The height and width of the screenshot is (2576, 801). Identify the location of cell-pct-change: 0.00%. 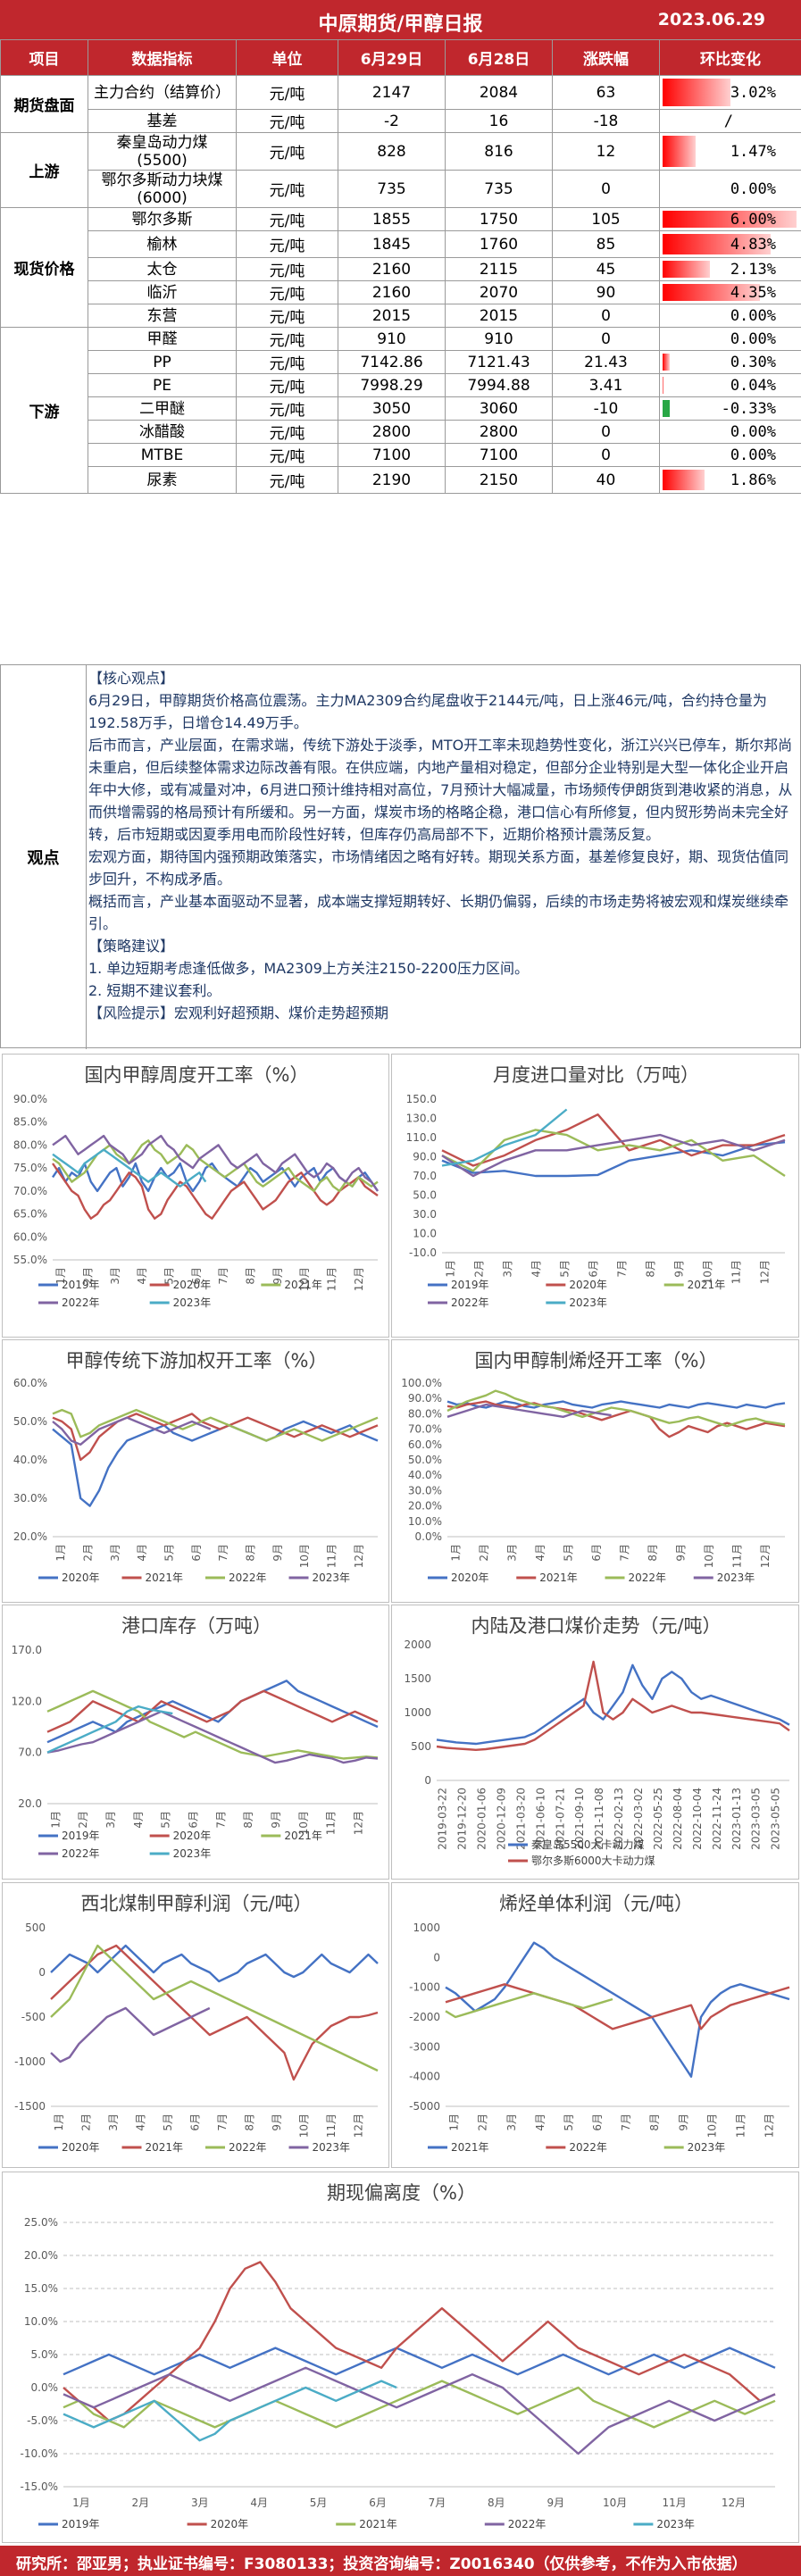
(730, 455).